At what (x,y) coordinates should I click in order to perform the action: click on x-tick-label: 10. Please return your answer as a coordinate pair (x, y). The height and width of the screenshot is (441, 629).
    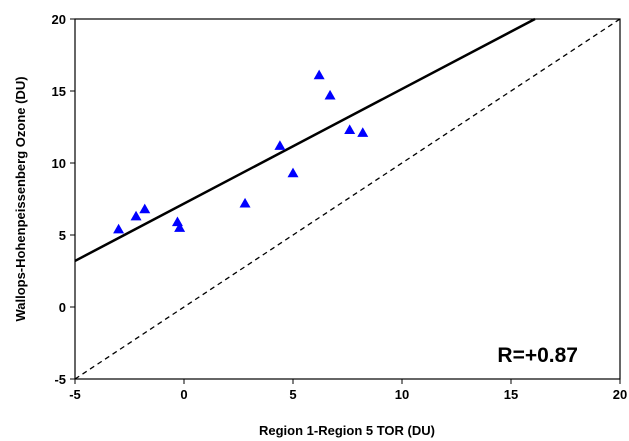
    Looking at the image, I should click on (402, 394).